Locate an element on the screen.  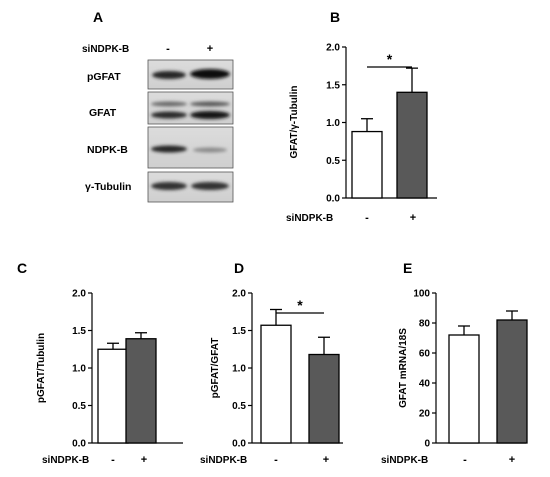
panel-a: A siNDPK-B - + pGFAT GFAT NDPK is located at coordinates (158, 106).